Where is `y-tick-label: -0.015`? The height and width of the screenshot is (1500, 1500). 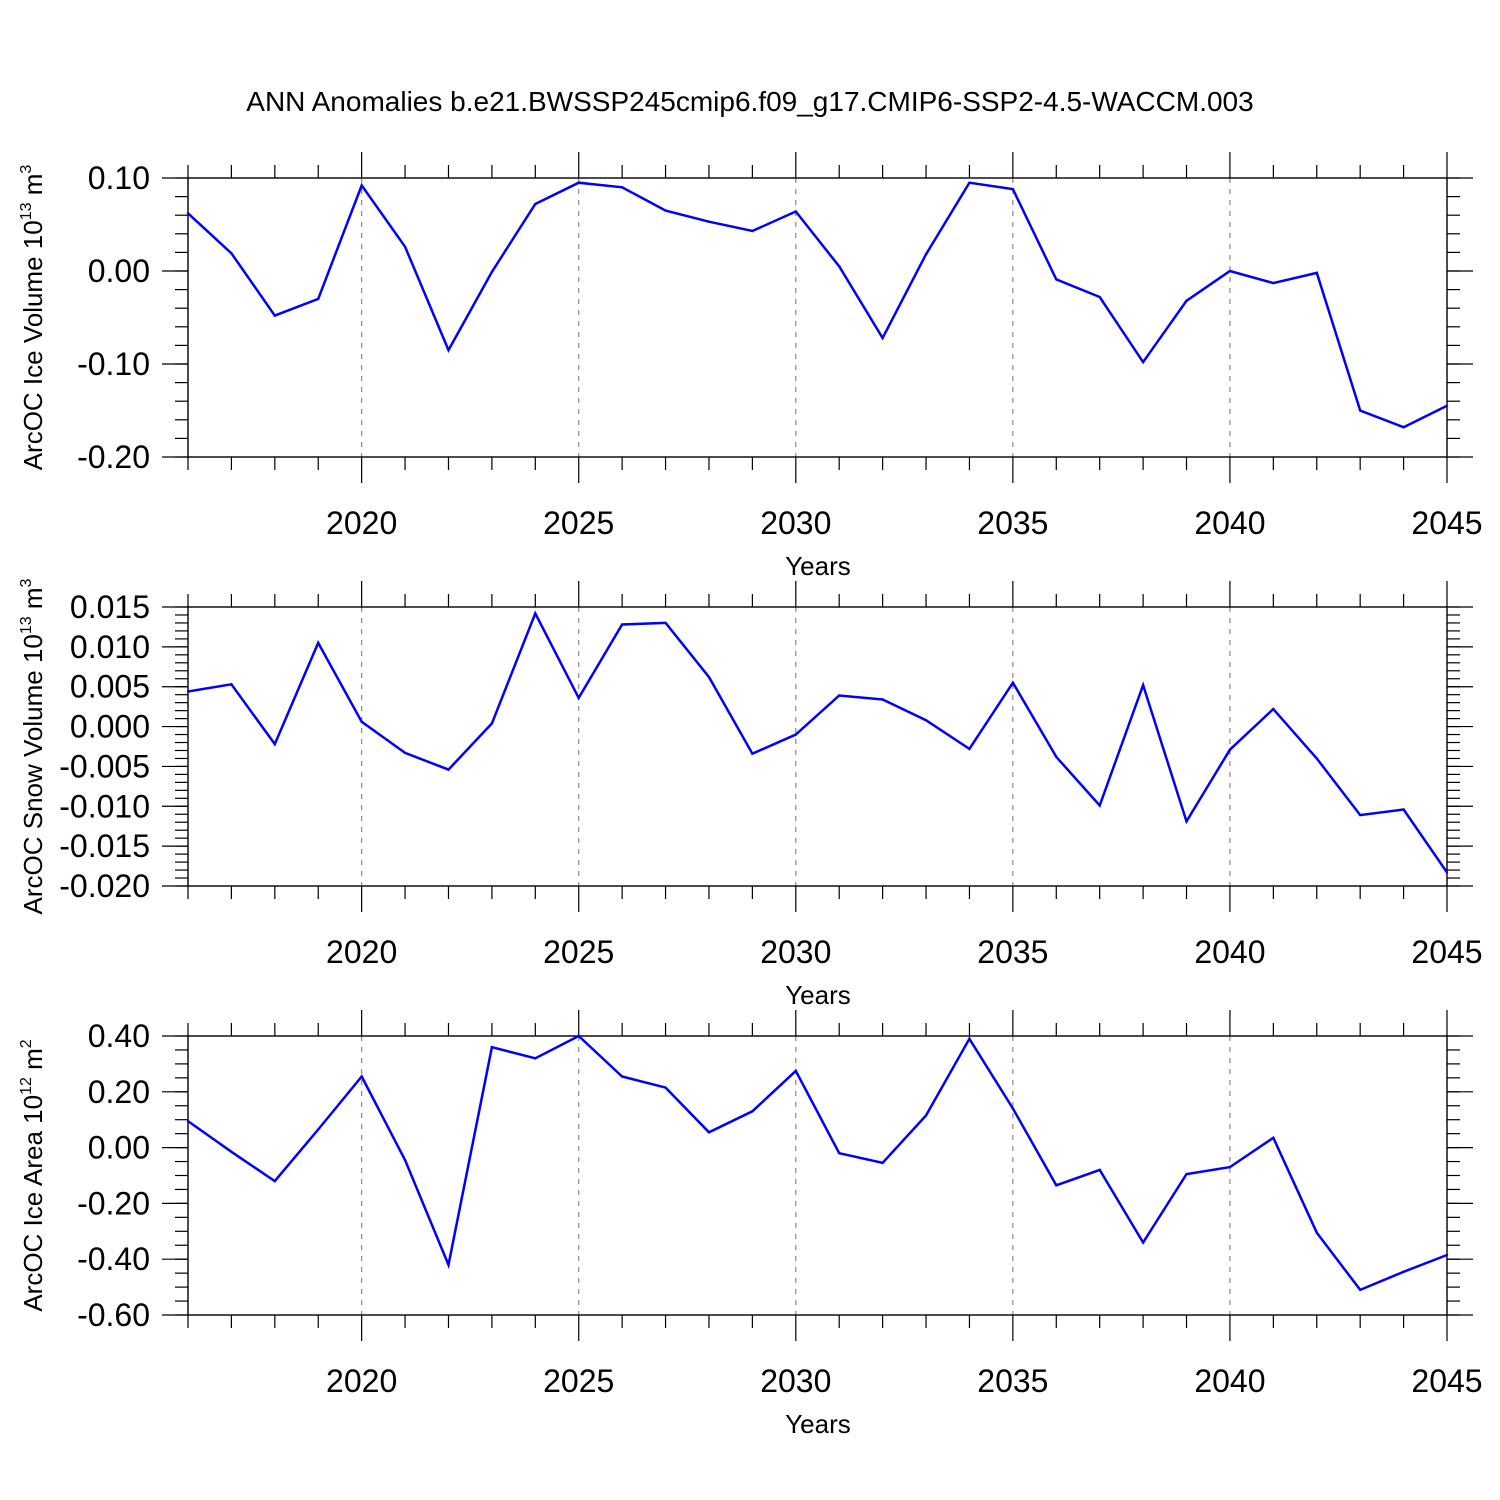
y-tick-label: -0.015 is located at coordinates (104, 846).